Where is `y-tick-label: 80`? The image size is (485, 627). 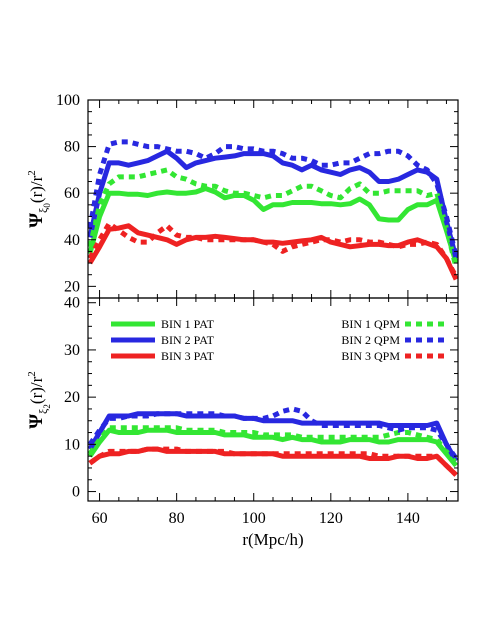
y-tick-label: 80 is located at coordinates (72, 147).